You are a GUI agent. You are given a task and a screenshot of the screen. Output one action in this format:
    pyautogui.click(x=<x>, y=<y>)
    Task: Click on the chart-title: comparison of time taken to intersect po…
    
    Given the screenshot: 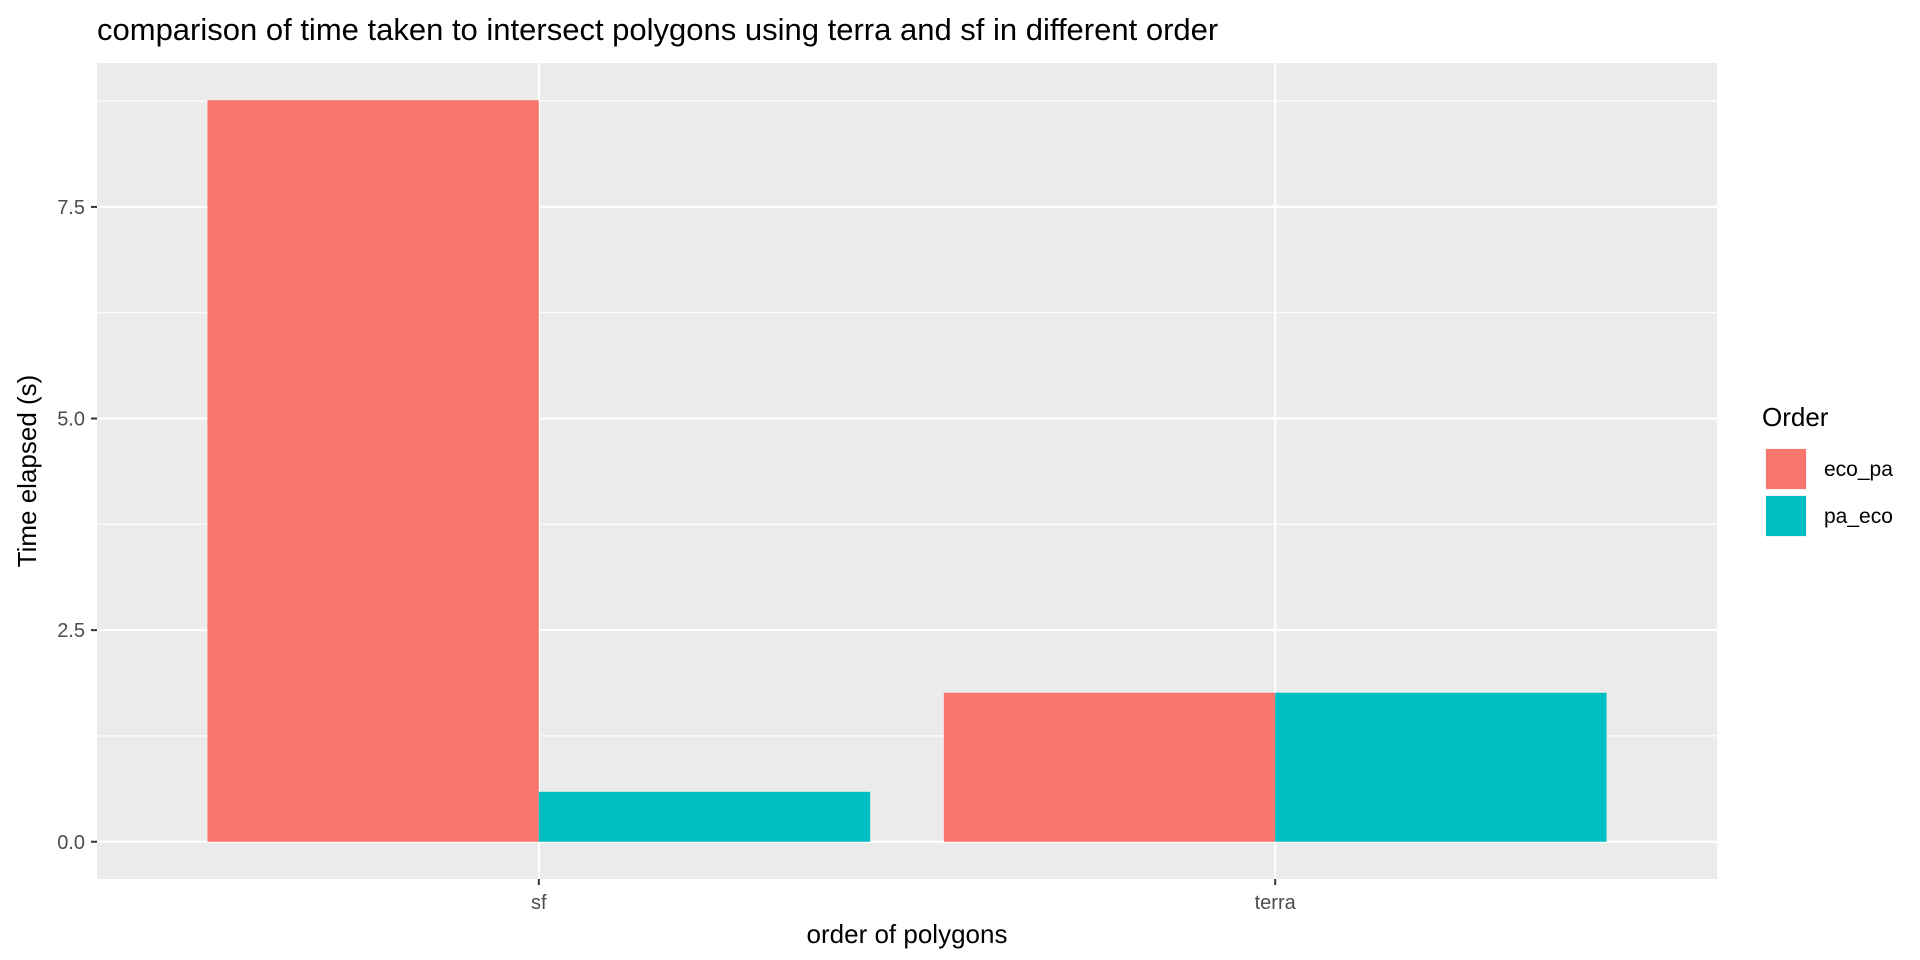 What is the action you would take?
    pyautogui.click(x=657, y=29)
    